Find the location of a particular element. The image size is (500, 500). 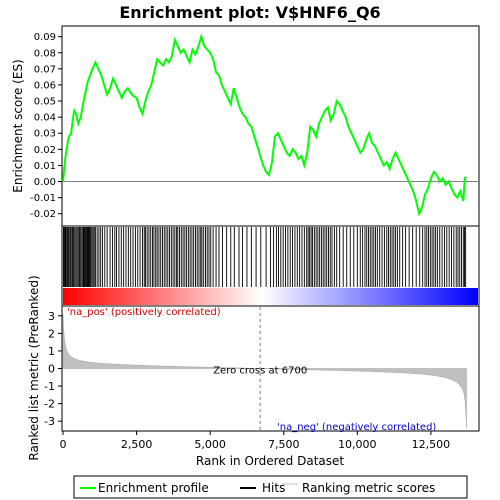

legend-enrichment-profile-label: Enrichment profile is located at coordinates (153, 488).